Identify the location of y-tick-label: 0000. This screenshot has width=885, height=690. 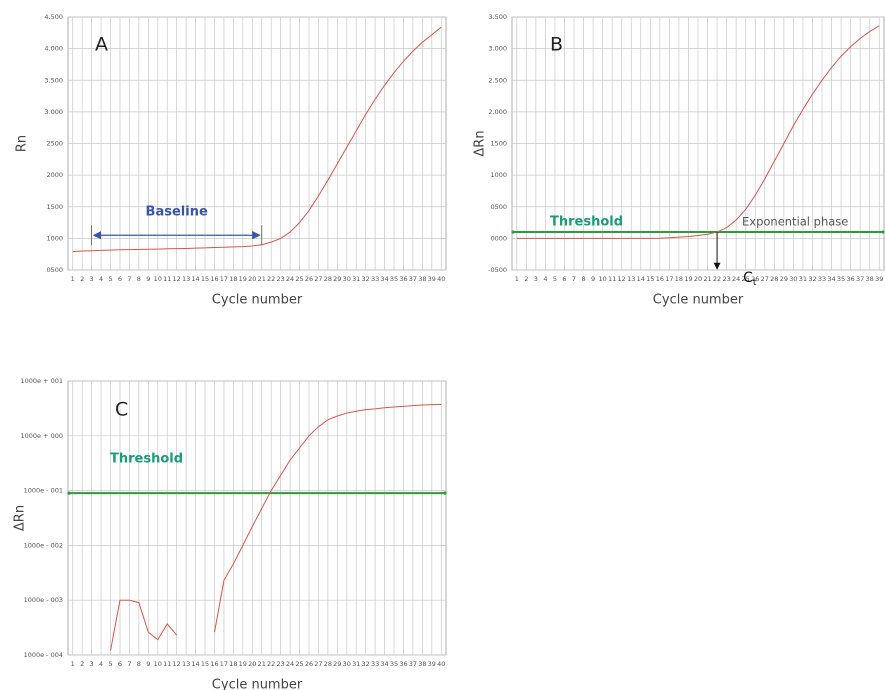
(498, 238).